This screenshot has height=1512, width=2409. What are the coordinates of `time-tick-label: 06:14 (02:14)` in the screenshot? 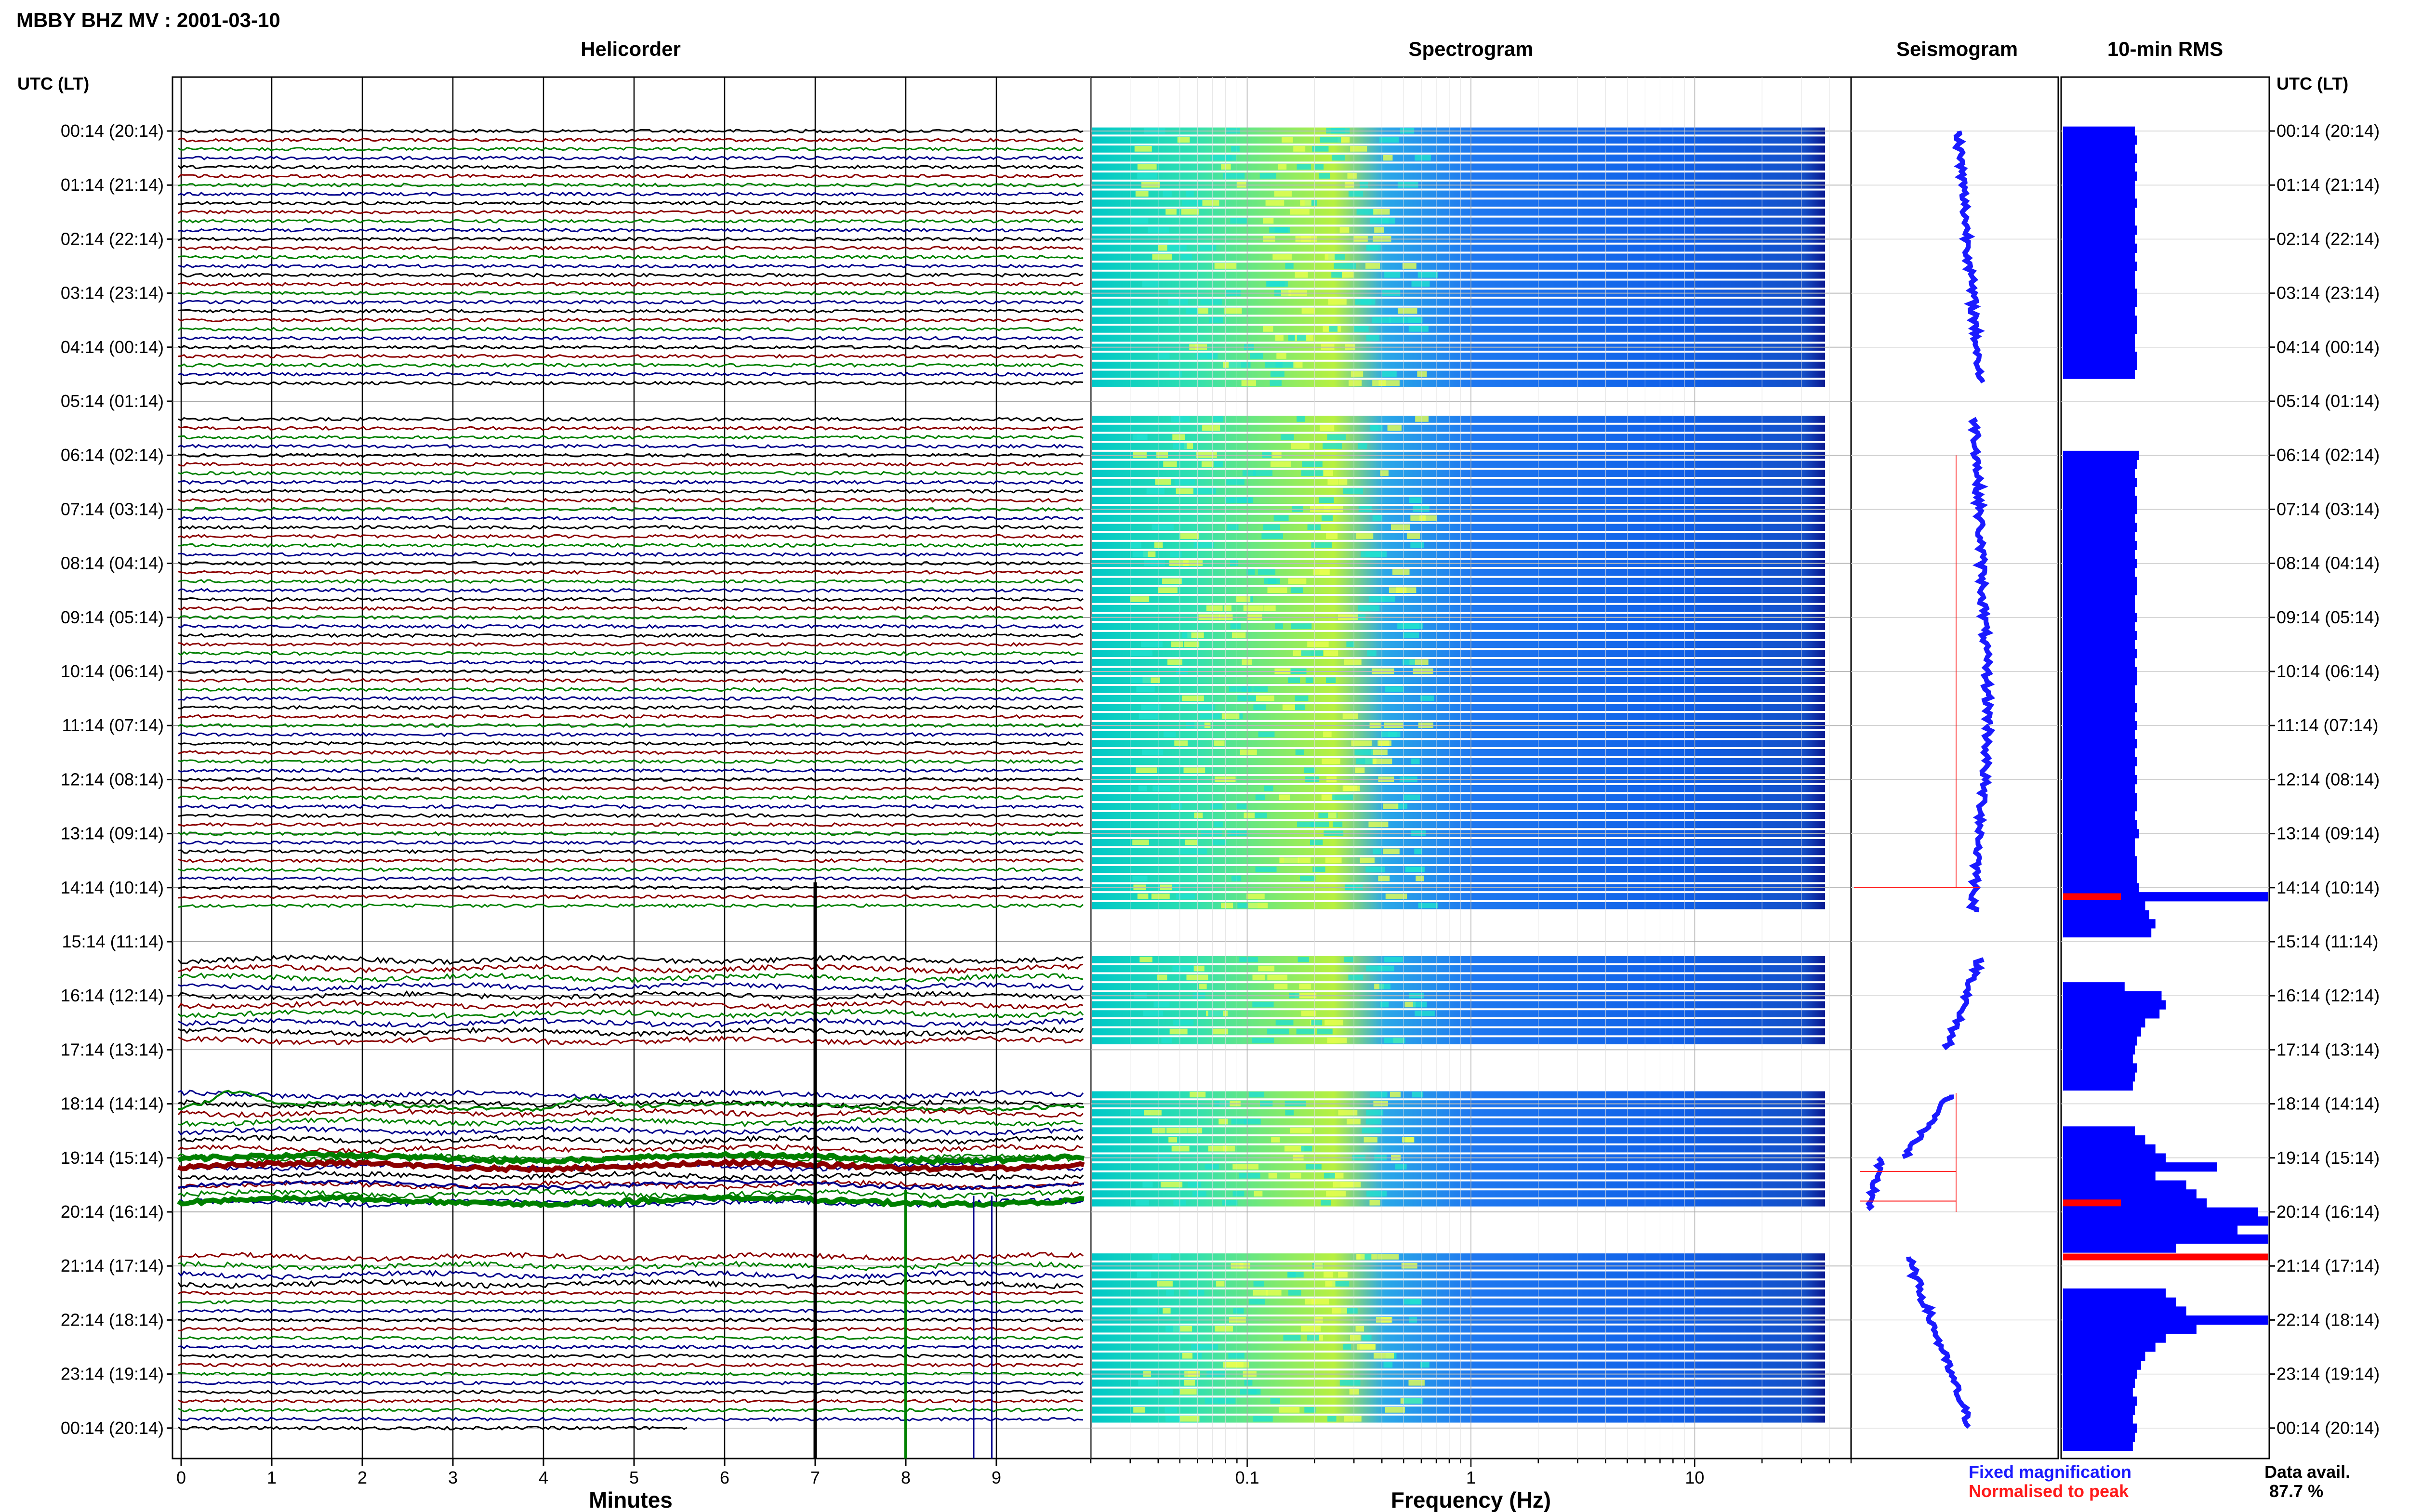 It's located at (112, 455).